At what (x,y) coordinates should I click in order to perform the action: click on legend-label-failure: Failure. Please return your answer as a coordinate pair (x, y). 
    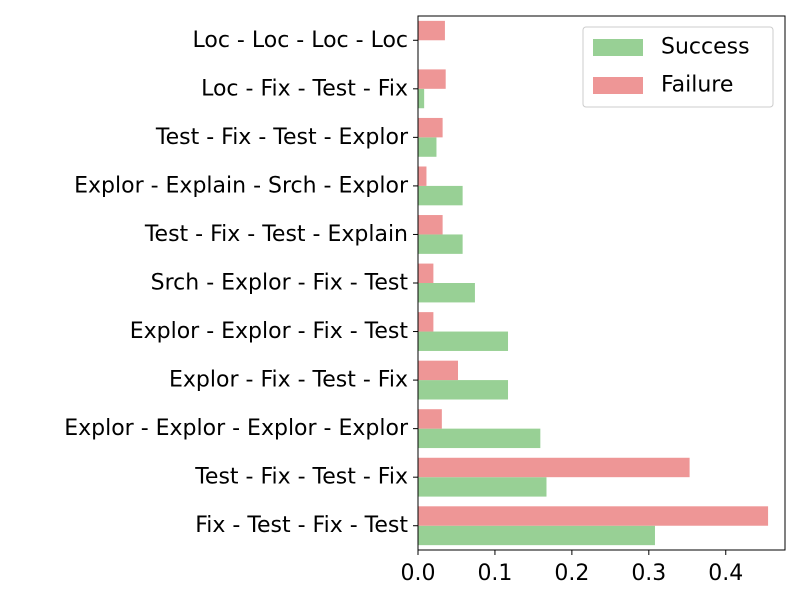
    Looking at the image, I should click on (697, 85).